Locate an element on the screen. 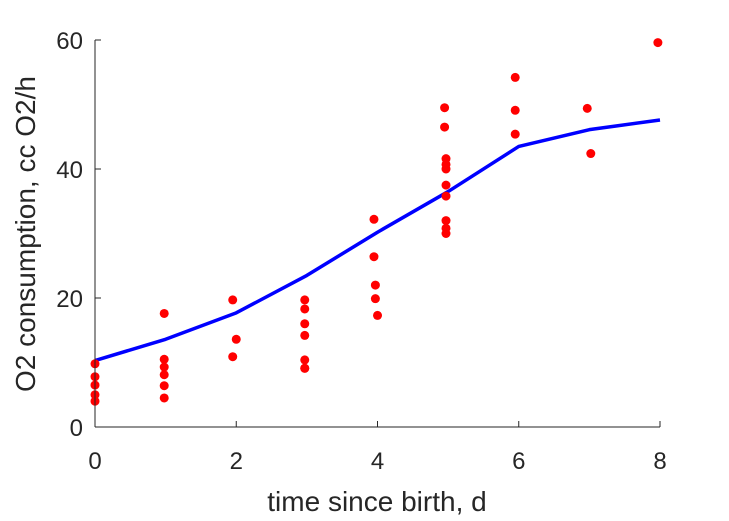  y-tick-label: 40 is located at coordinates (69, 170).